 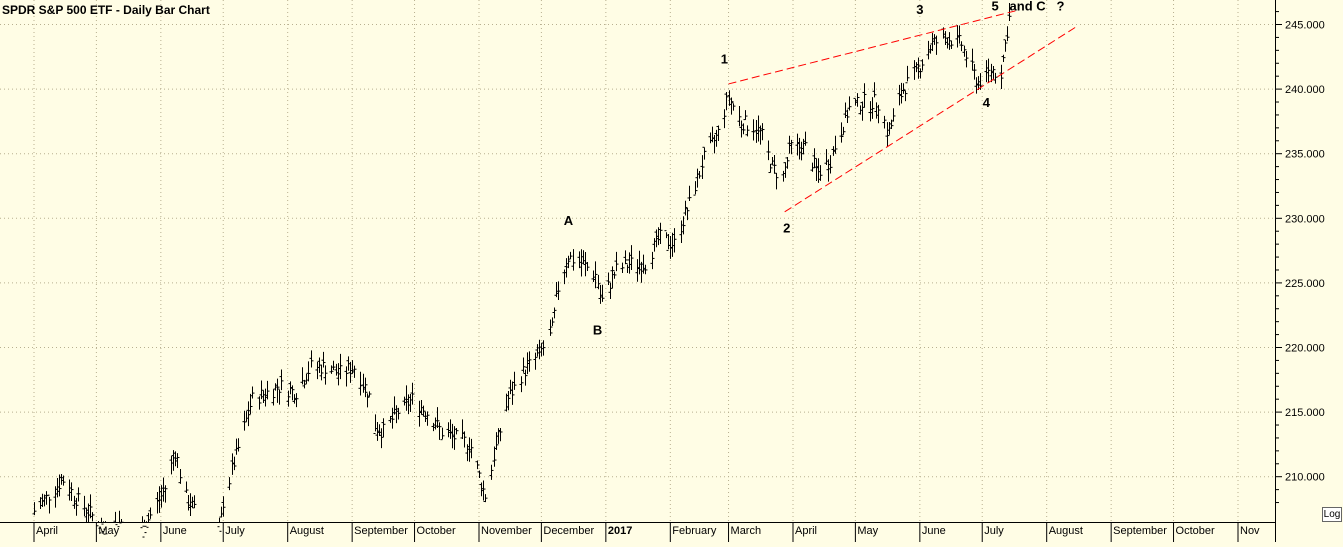 What do you see at coordinates (1332, 514) in the screenshot?
I see `log-scale-button: Log` at bounding box center [1332, 514].